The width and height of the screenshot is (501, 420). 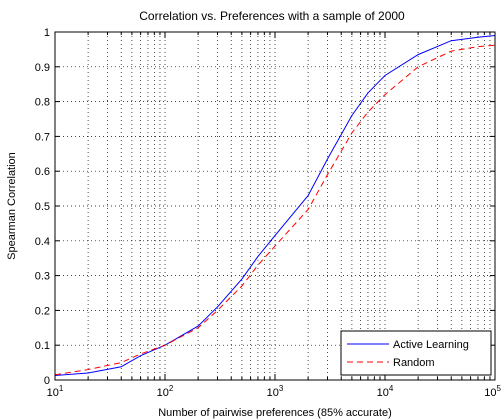 I want to click on x-tick-label: 10⁴, so click(x=385, y=391).